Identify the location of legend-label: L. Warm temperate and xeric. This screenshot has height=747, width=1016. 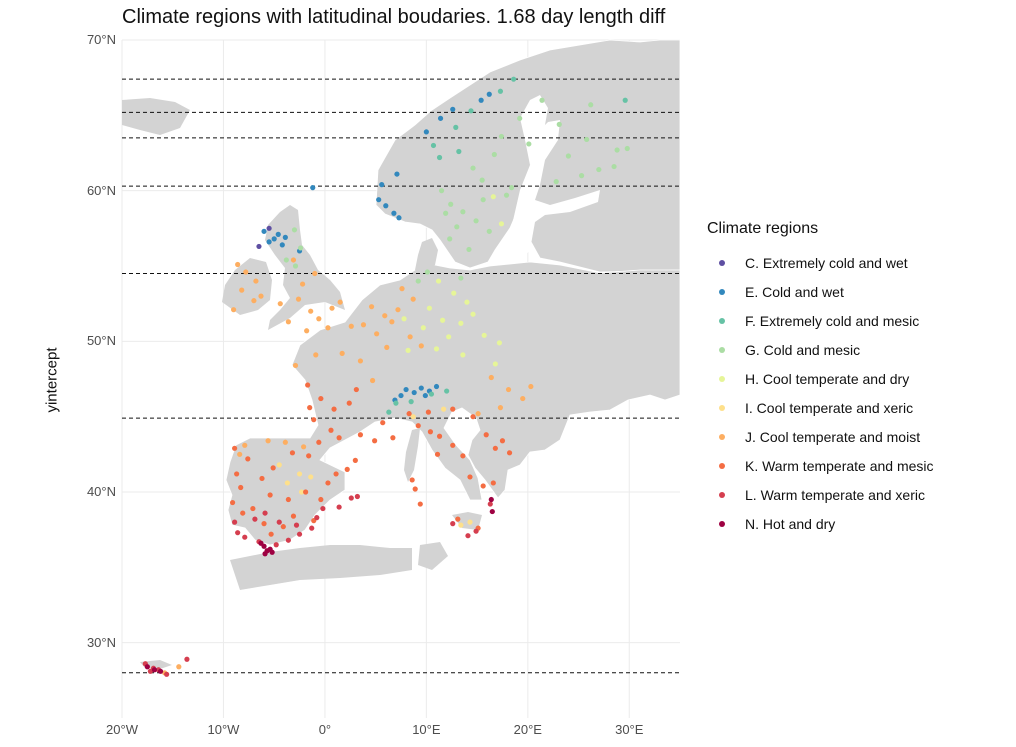
(835, 494).